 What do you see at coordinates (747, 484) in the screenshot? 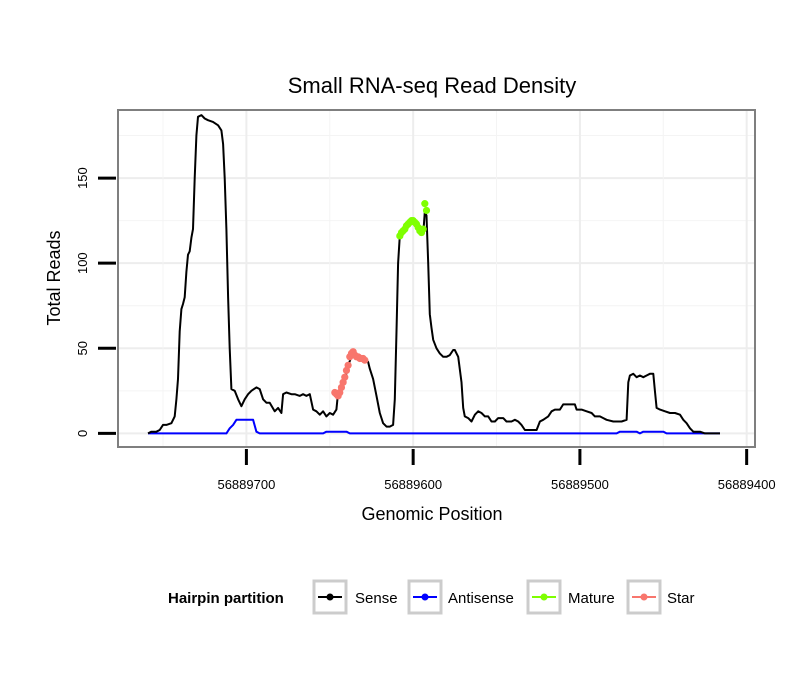
I see `x-tick-label: 56889400` at bounding box center [747, 484].